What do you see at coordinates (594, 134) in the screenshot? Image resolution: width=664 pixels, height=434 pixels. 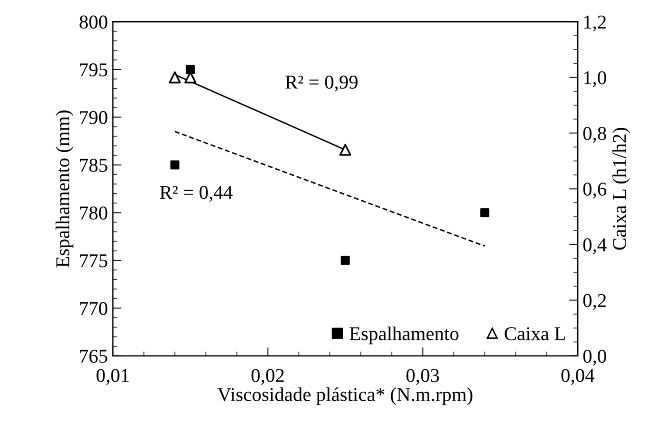 I see `y2-tick-label: 0,8` at bounding box center [594, 134].